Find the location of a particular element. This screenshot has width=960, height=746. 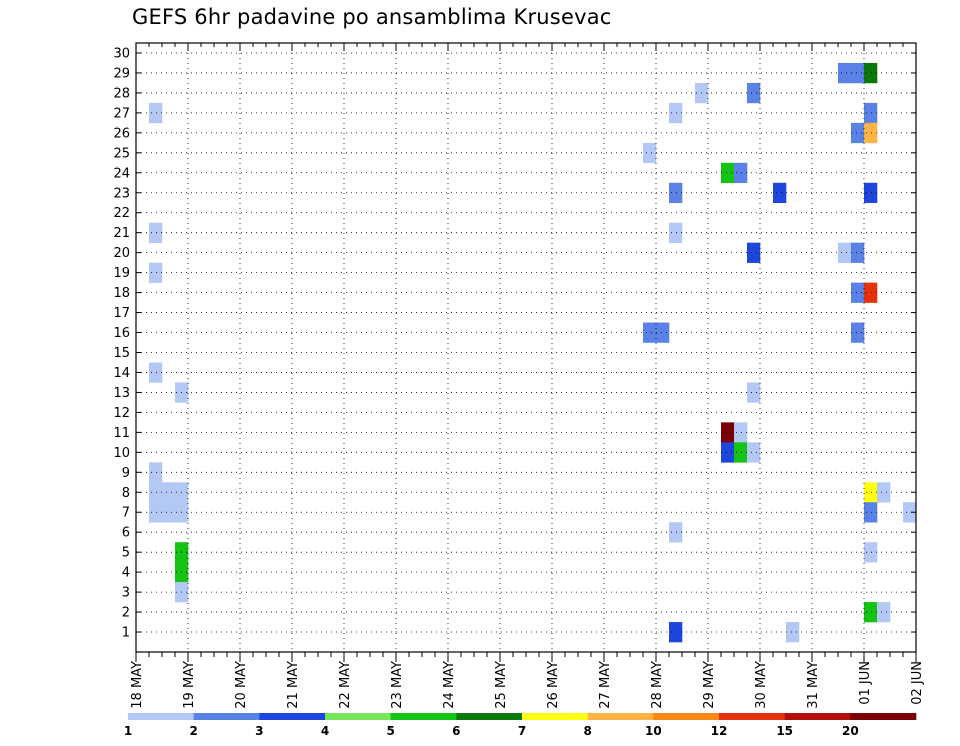

y-tick-label: 24 is located at coordinates (121, 173).